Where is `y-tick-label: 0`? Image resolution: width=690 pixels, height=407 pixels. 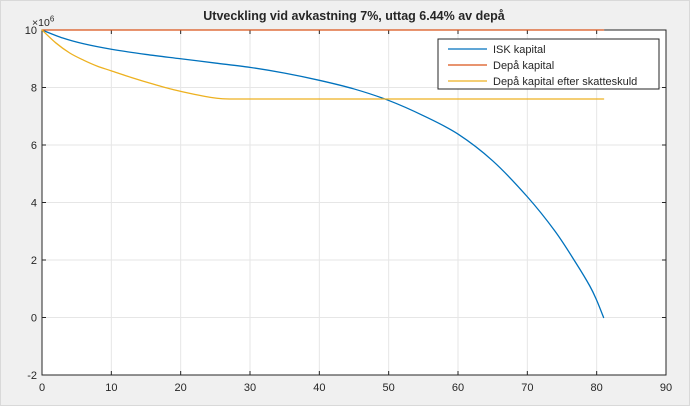 y-tick-label: 0 is located at coordinates (34, 319).